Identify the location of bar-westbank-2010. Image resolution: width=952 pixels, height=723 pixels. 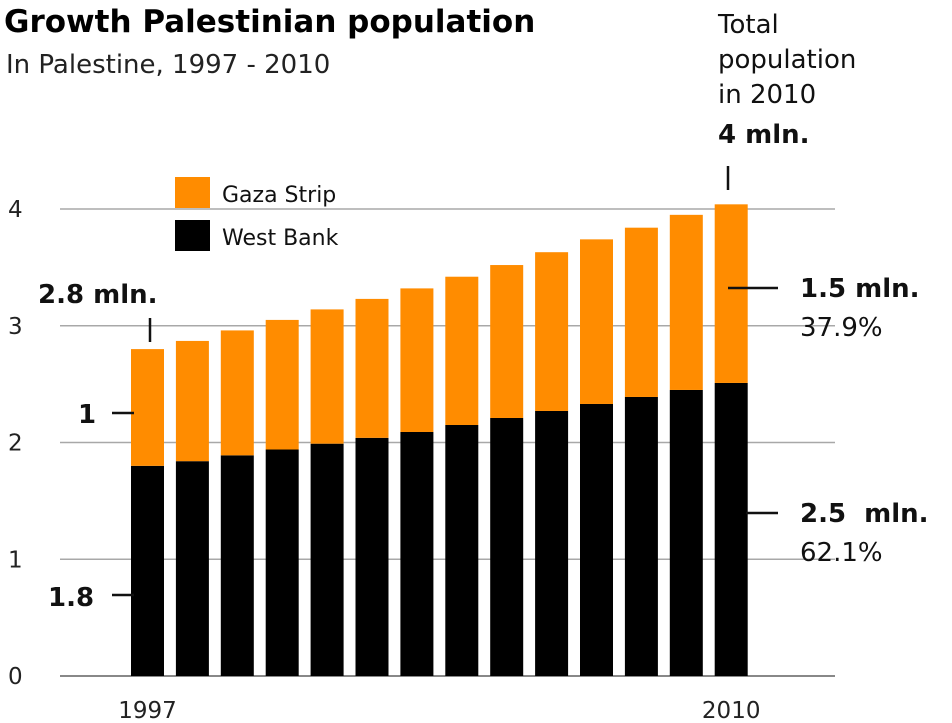
(731, 529).